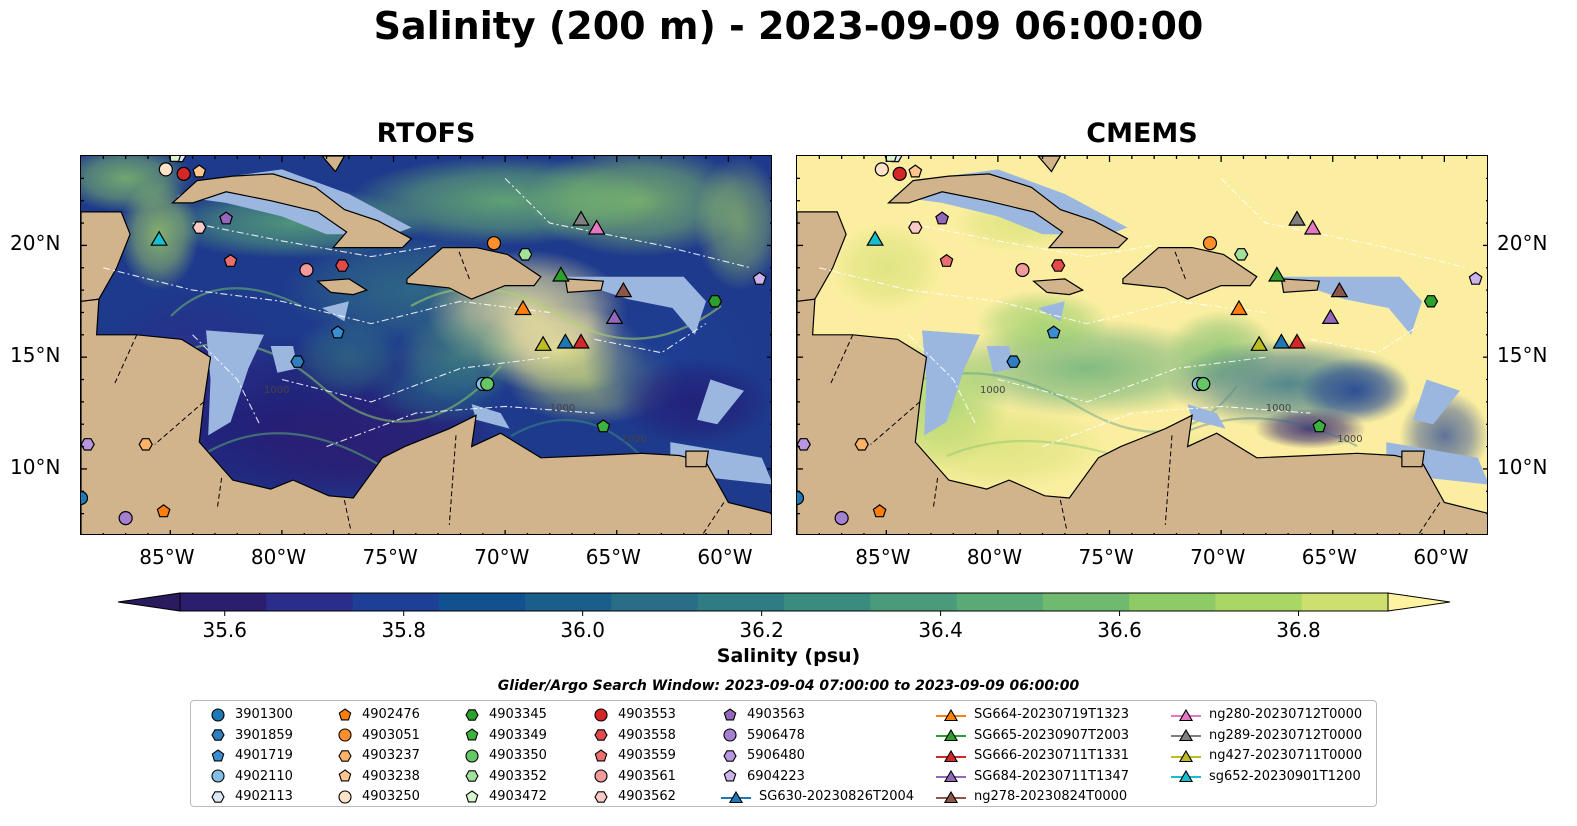 The width and height of the screenshot is (1577, 826). What do you see at coordinates (391, 756) in the screenshot?
I see `legend-label: 4903237` at bounding box center [391, 756].